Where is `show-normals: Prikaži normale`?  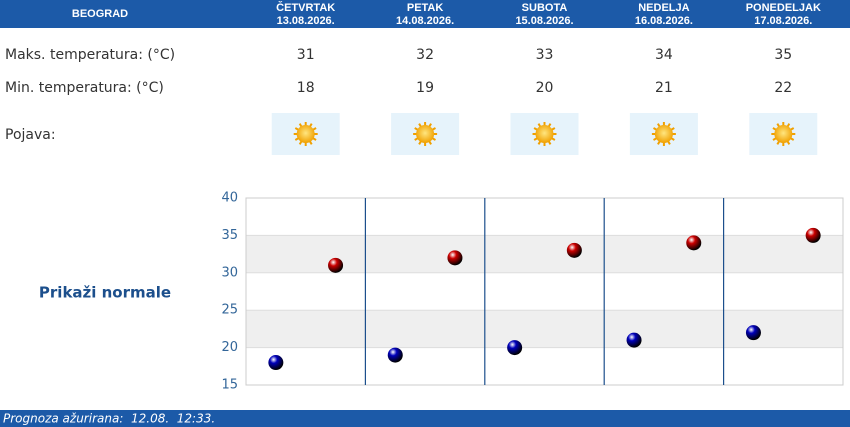 show-normals: Prikaži normale is located at coordinates (105, 293).